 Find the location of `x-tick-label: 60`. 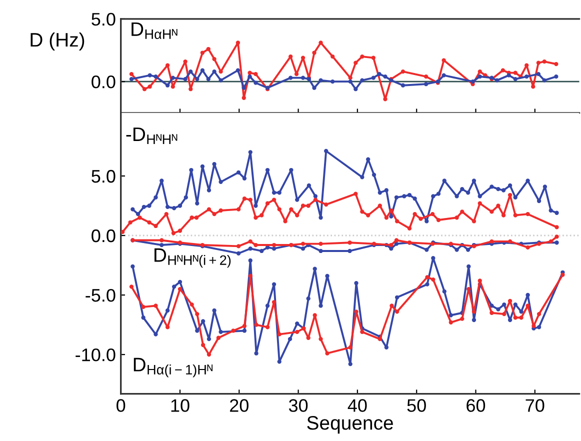

x-tick-label: 60 is located at coordinates (476, 405).